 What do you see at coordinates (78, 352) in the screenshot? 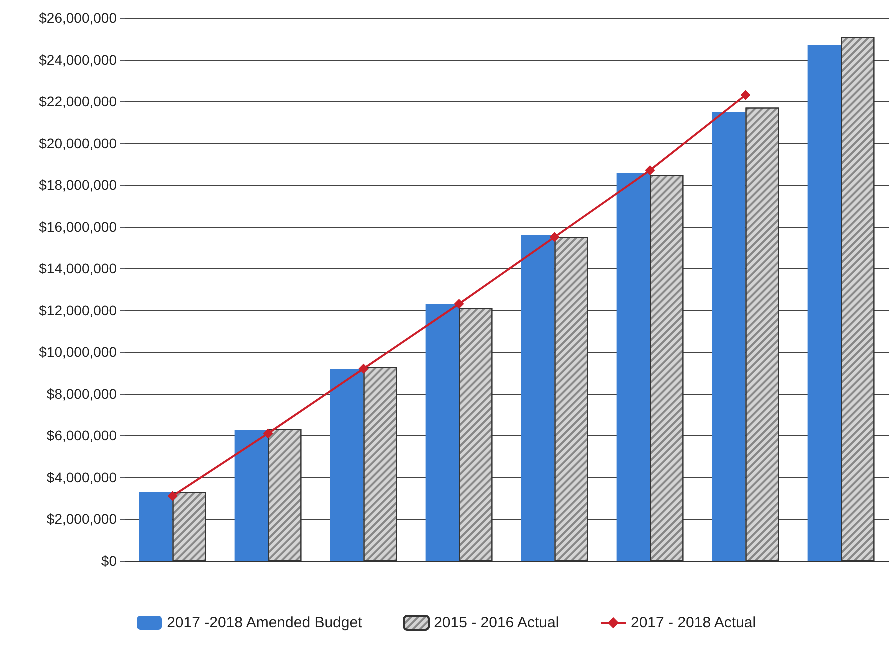
I see `y-tick-label: $10,000,000` at bounding box center [78, 352].